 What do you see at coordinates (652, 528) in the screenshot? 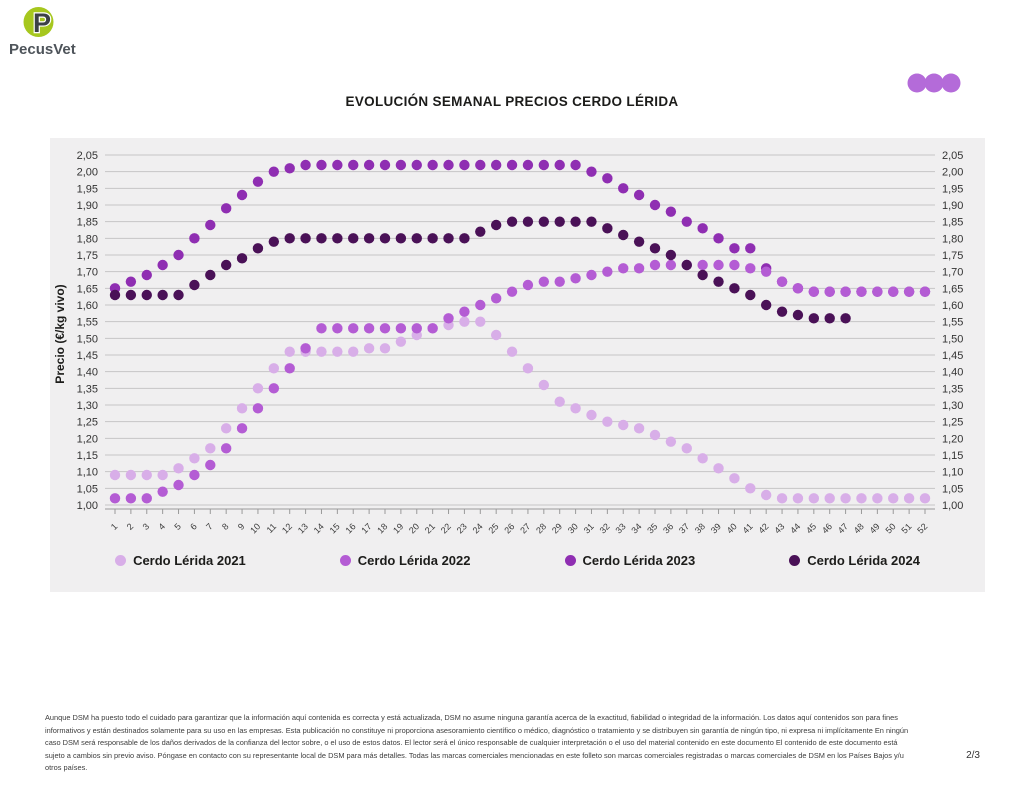
I see `x-tick-label: 35` at bounding box center [652, 528].